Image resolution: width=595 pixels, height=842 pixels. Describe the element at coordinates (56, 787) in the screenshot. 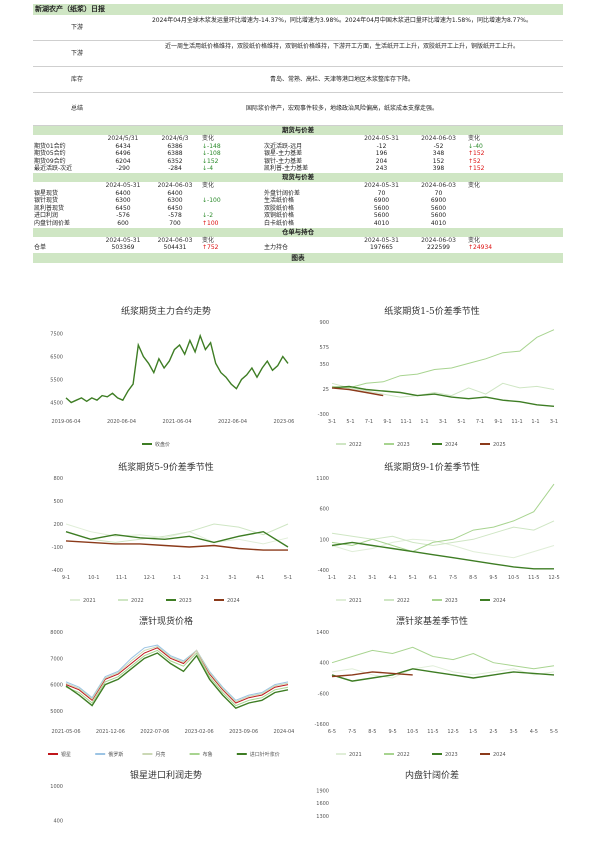

I see `y-tick-label: 1000` at that location.